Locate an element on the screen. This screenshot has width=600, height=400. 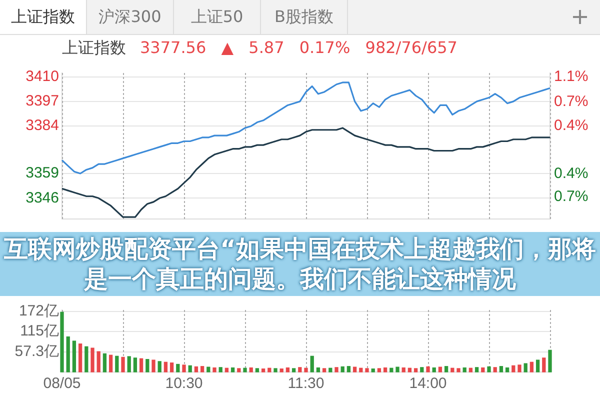
text: 上证指数 is located at coordinates (43, 17).